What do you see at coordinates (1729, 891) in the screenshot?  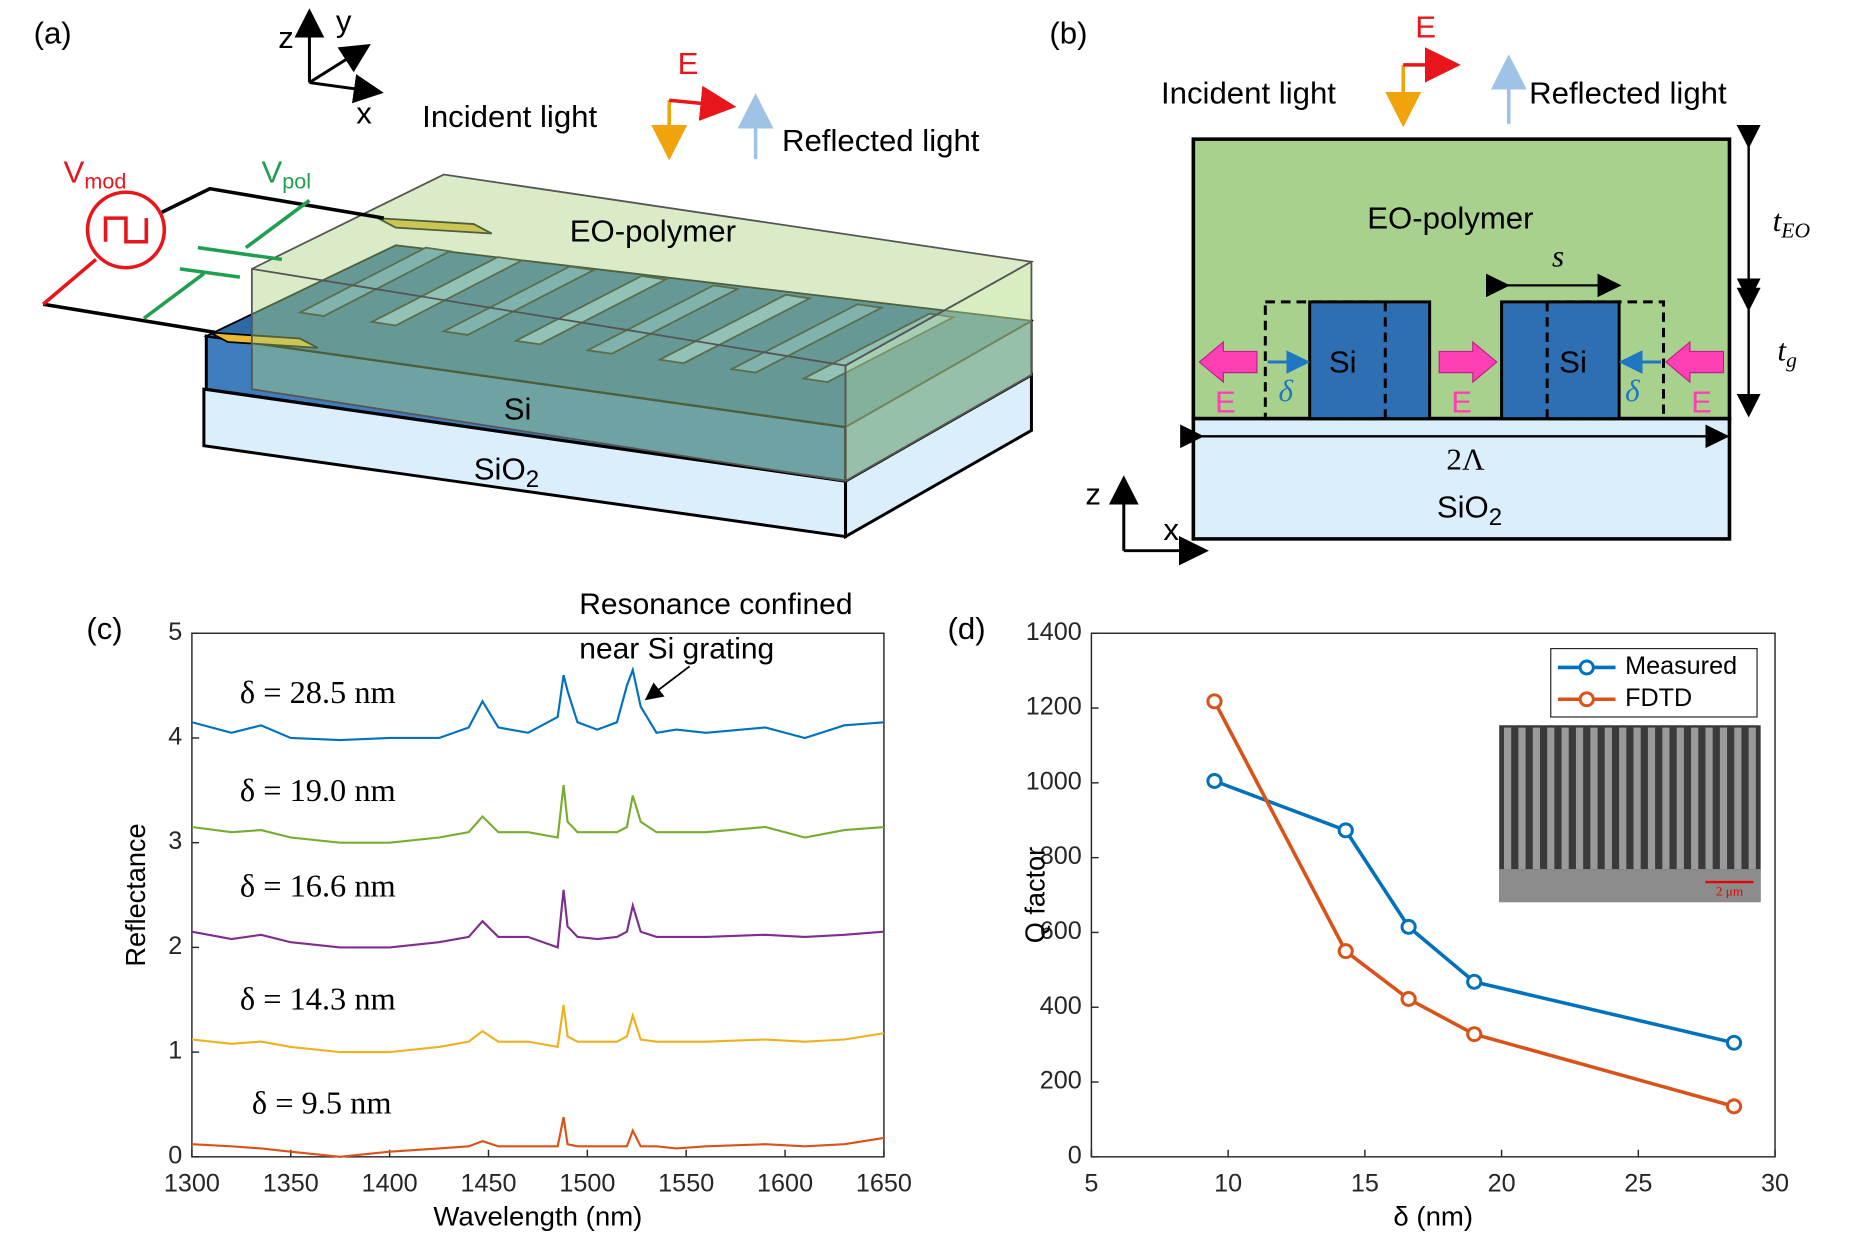 I see `scale-bar-label: 2 μm` at bounding box center [1729, 891].